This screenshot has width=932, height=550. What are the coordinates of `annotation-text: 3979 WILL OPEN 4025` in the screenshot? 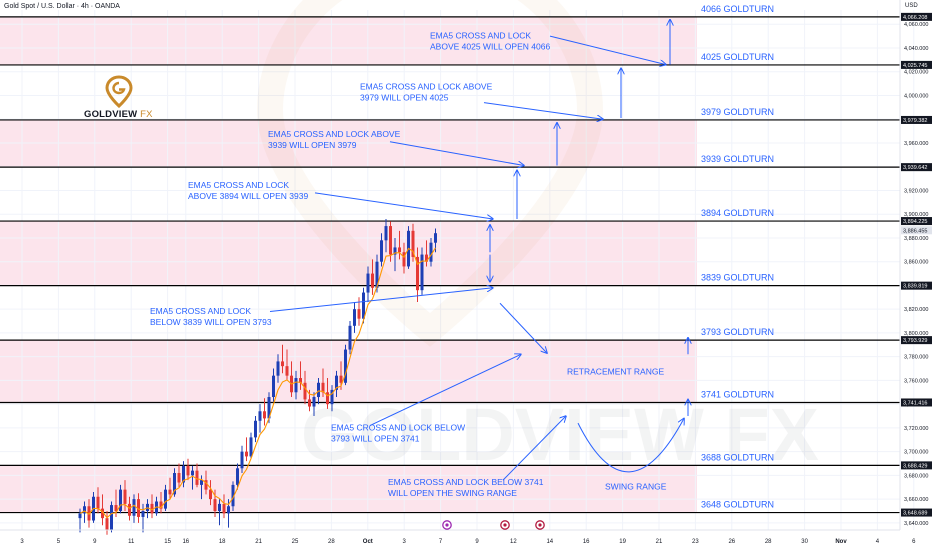 It's located at (404, 98).